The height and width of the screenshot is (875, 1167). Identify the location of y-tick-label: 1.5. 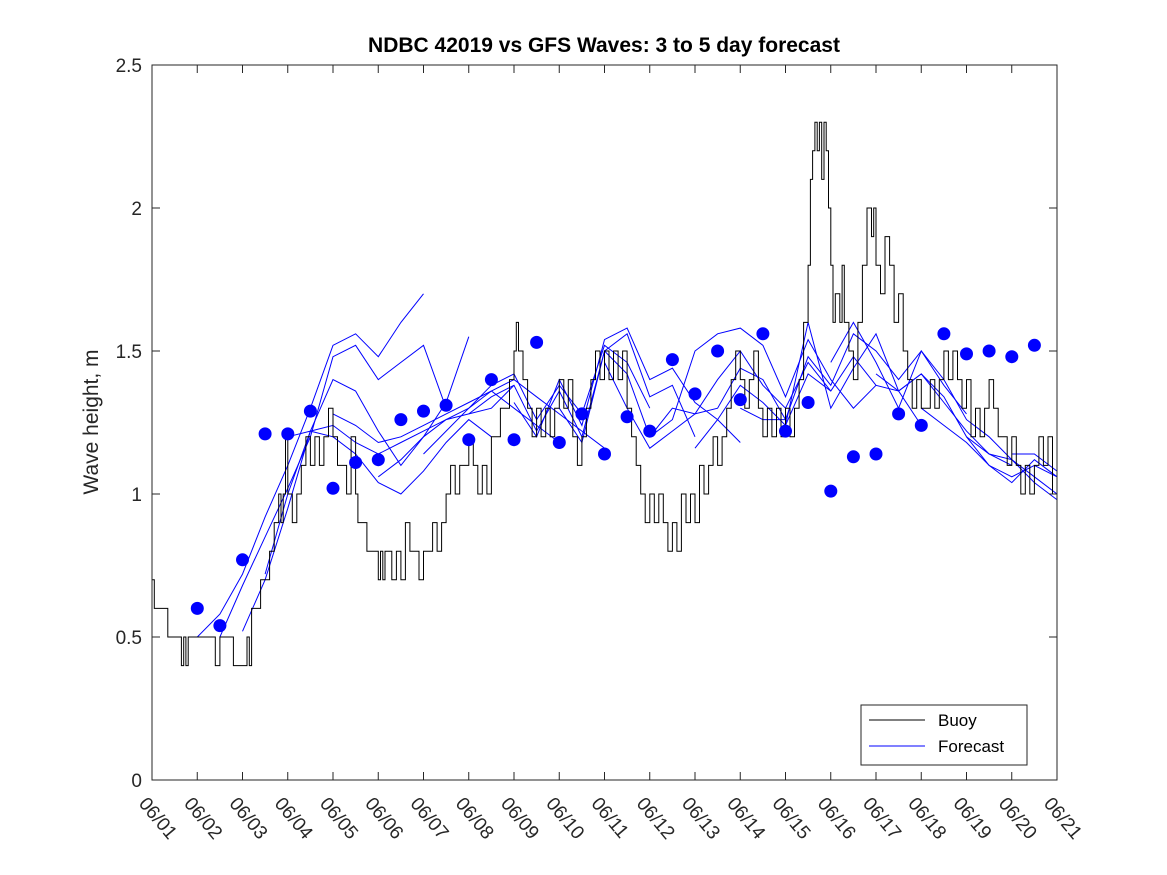
(129, 352).